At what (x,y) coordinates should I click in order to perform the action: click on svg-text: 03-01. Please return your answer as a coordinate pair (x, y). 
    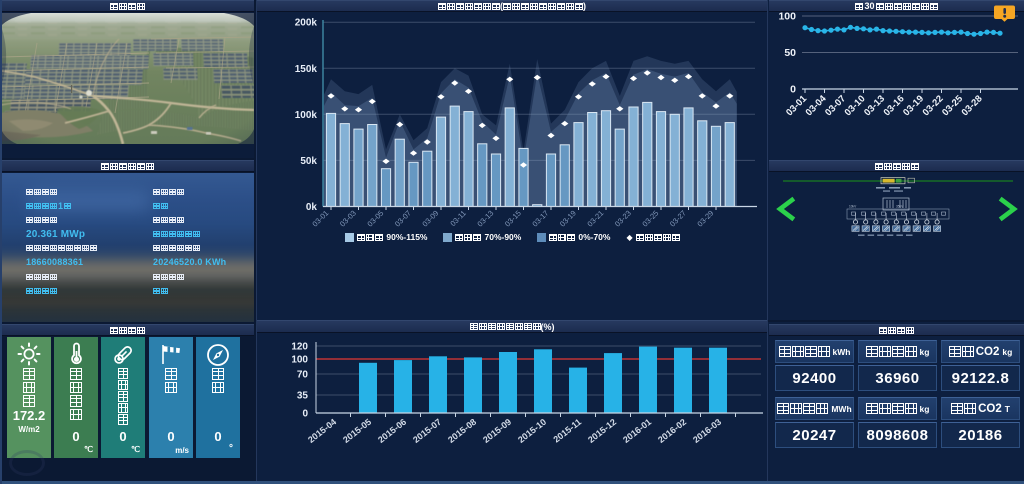
    Looking at the image, I should click on (796, 105).